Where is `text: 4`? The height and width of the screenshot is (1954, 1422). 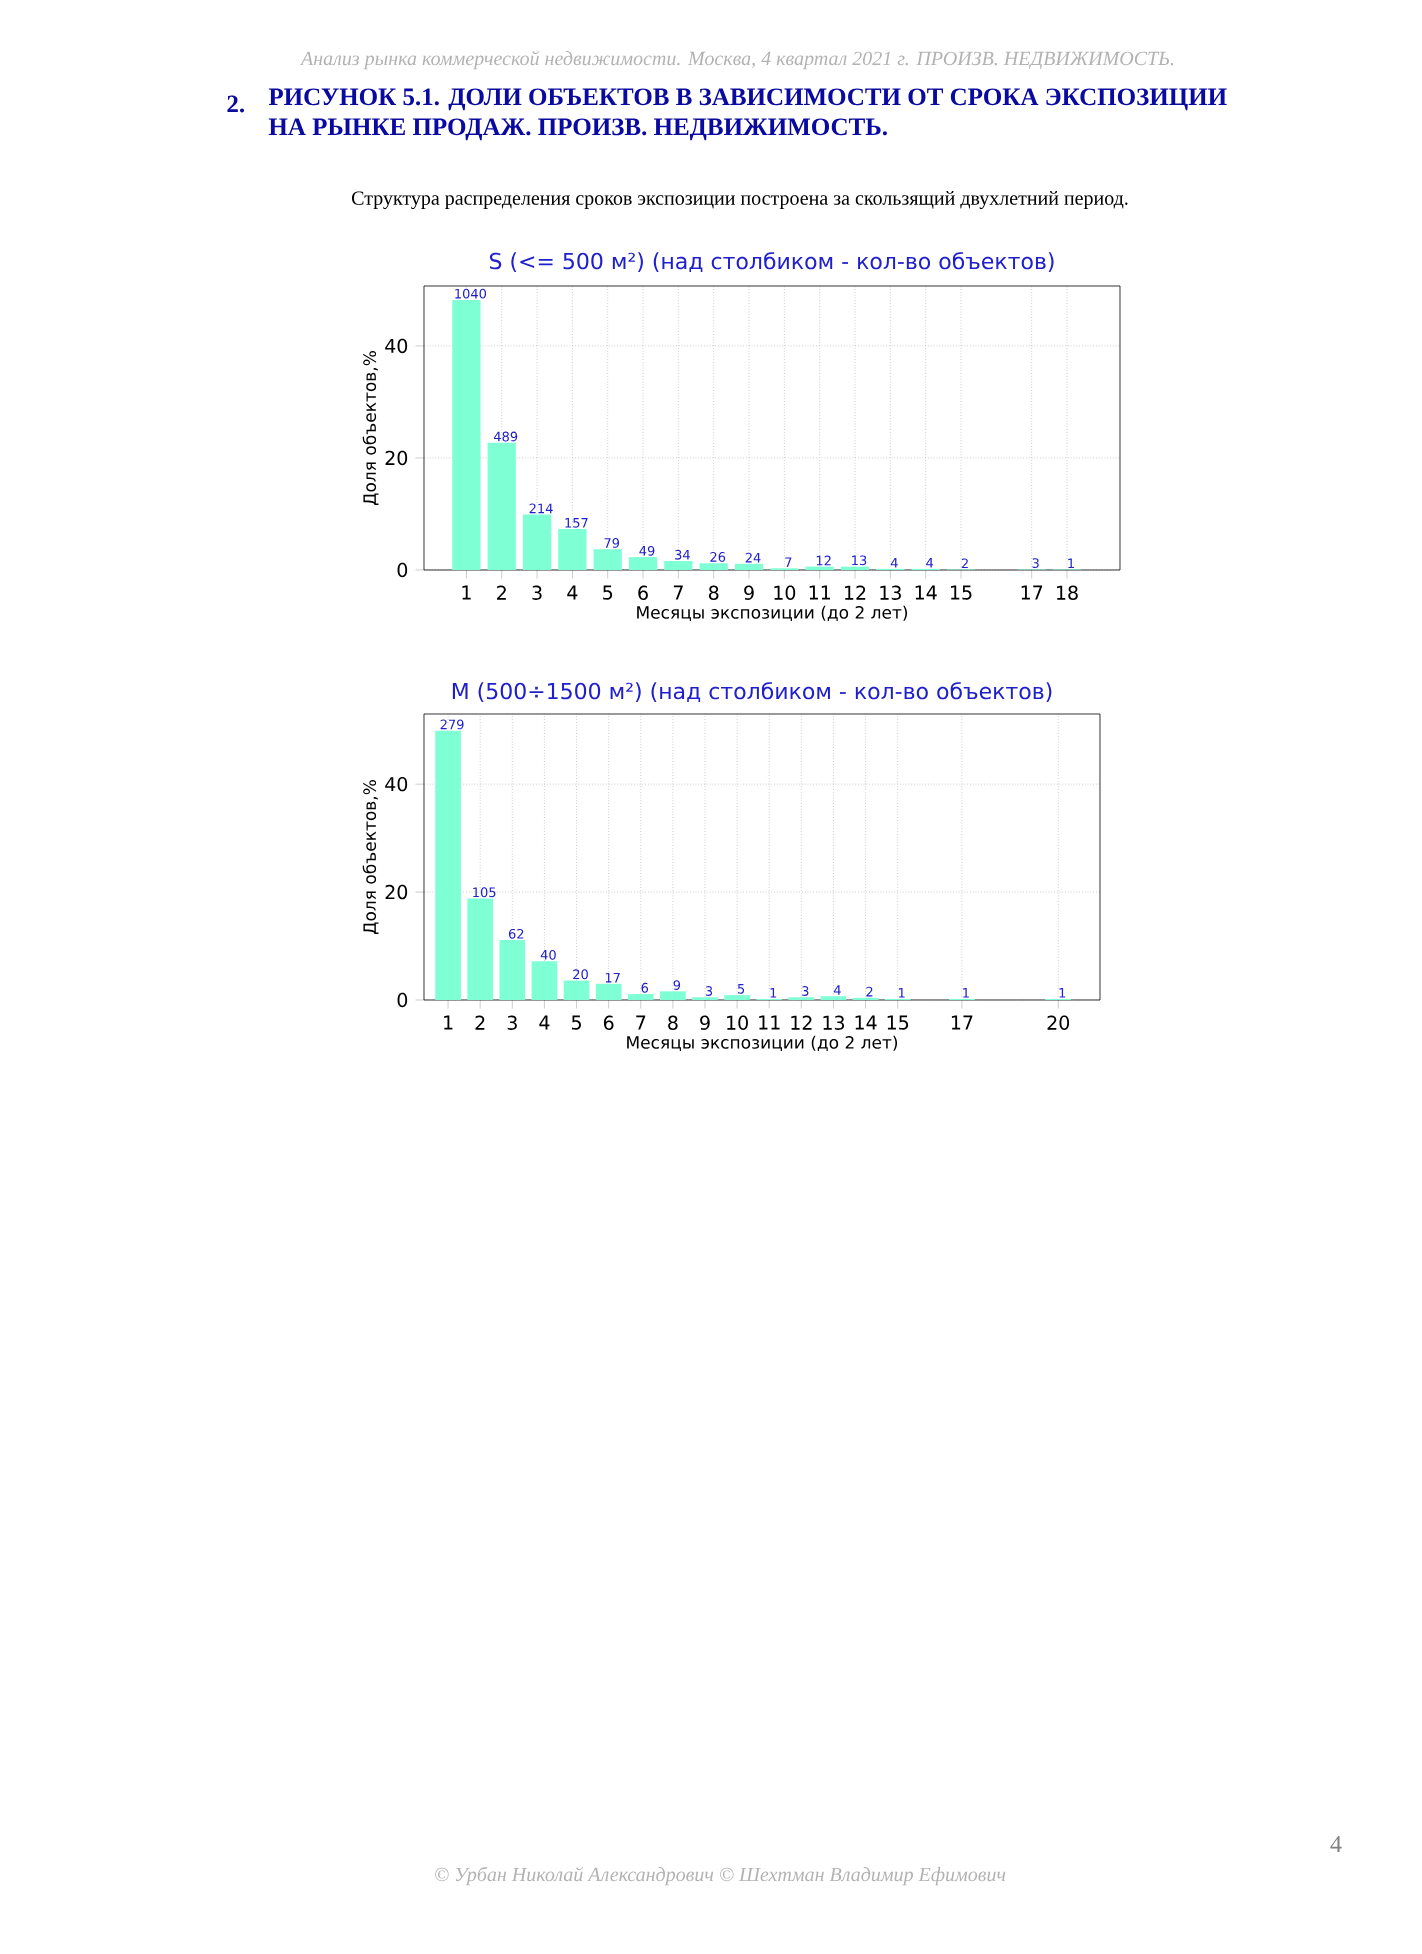
text: 4 is located at coordinates (1336, 1844).